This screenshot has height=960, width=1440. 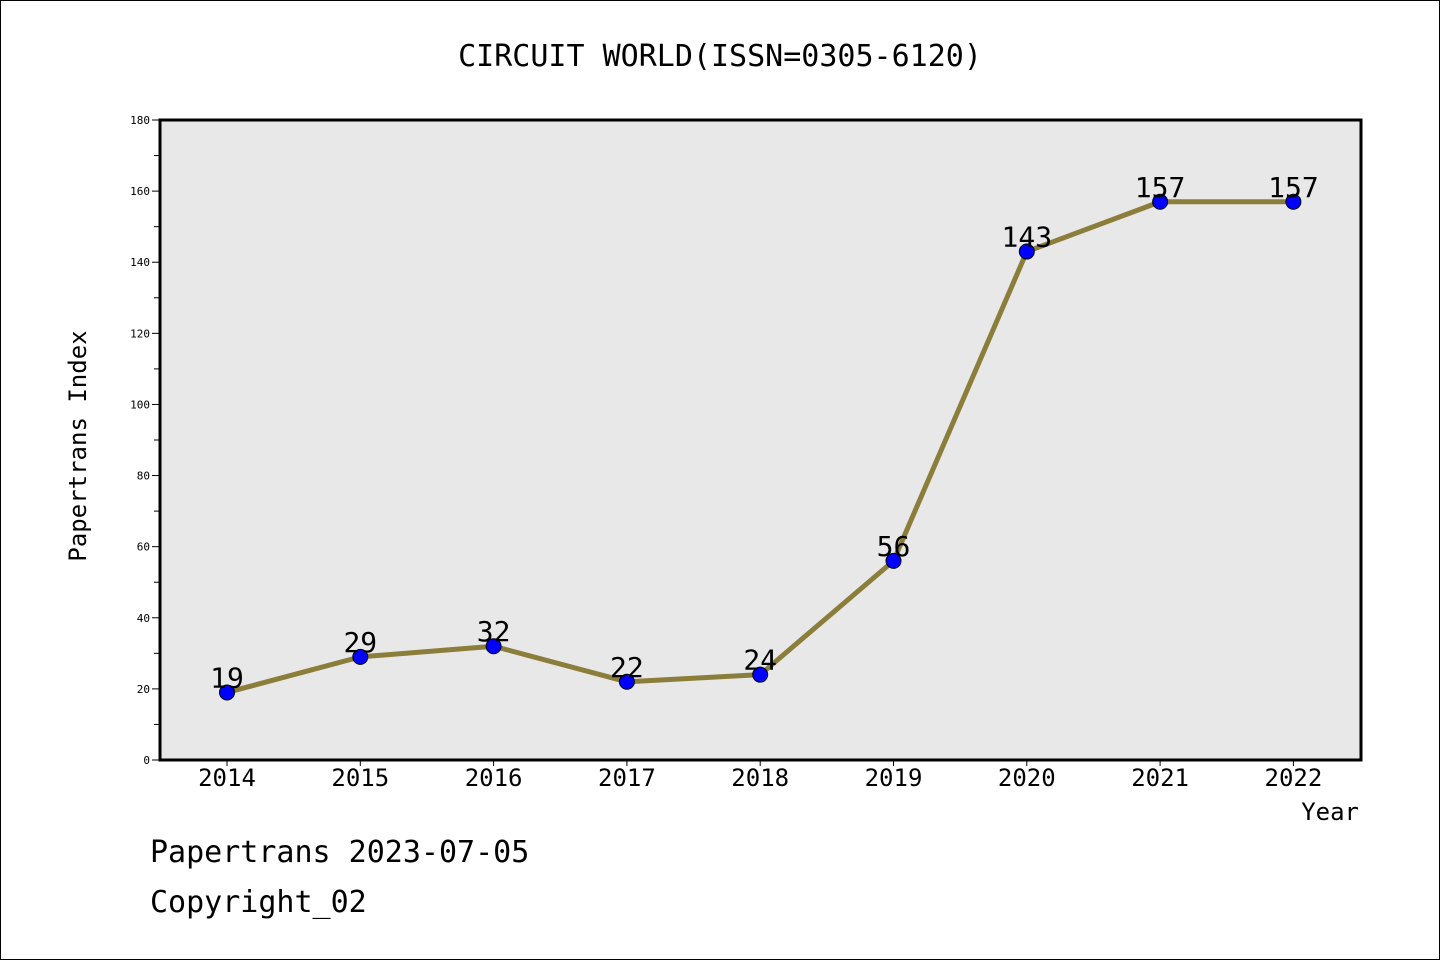 I want to click on data-label: 29, so click(x=360, y=642).